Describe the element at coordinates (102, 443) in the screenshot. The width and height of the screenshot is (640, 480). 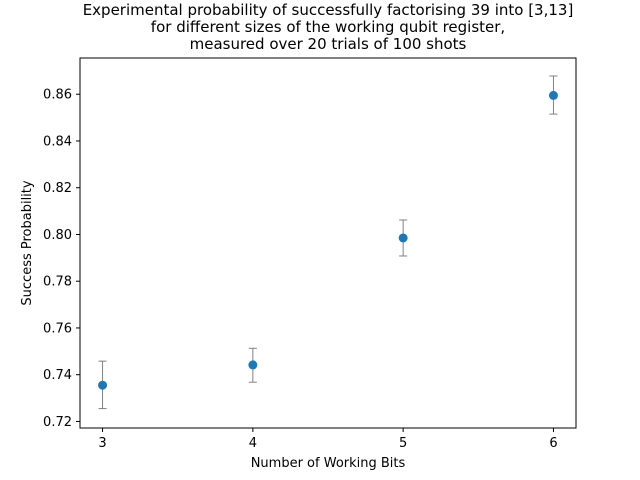
I see `x-tick-label: 3` at that location.